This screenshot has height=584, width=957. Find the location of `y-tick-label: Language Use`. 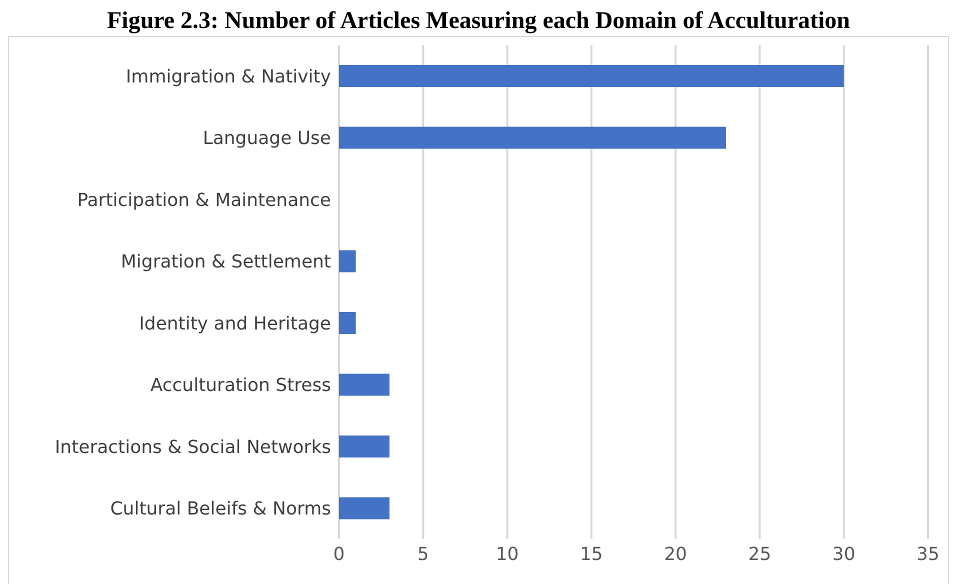

y-tick-label: Language Use is located at coordinates (266, 139).